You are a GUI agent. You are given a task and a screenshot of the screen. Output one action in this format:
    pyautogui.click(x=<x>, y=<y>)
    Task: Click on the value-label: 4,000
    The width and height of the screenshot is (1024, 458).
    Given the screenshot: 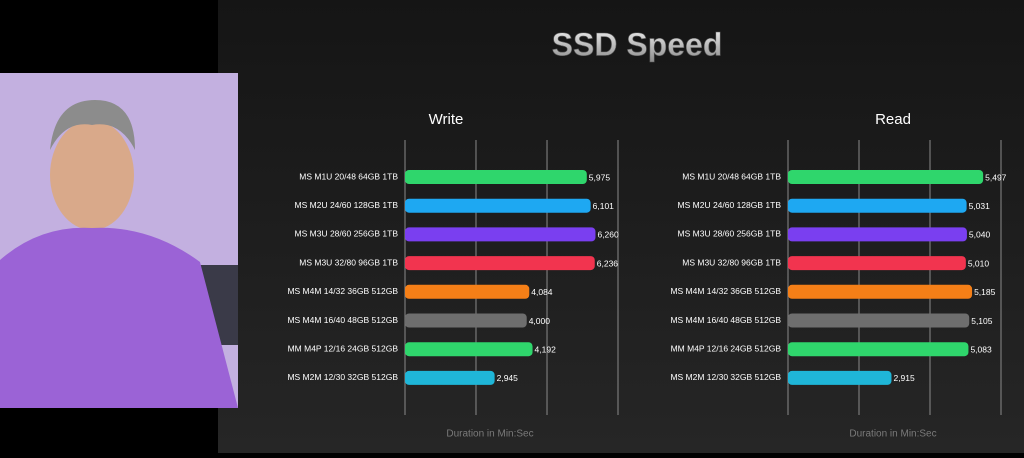 What is the action you would take?
    pyautogui.click(x=540, y=321)
    